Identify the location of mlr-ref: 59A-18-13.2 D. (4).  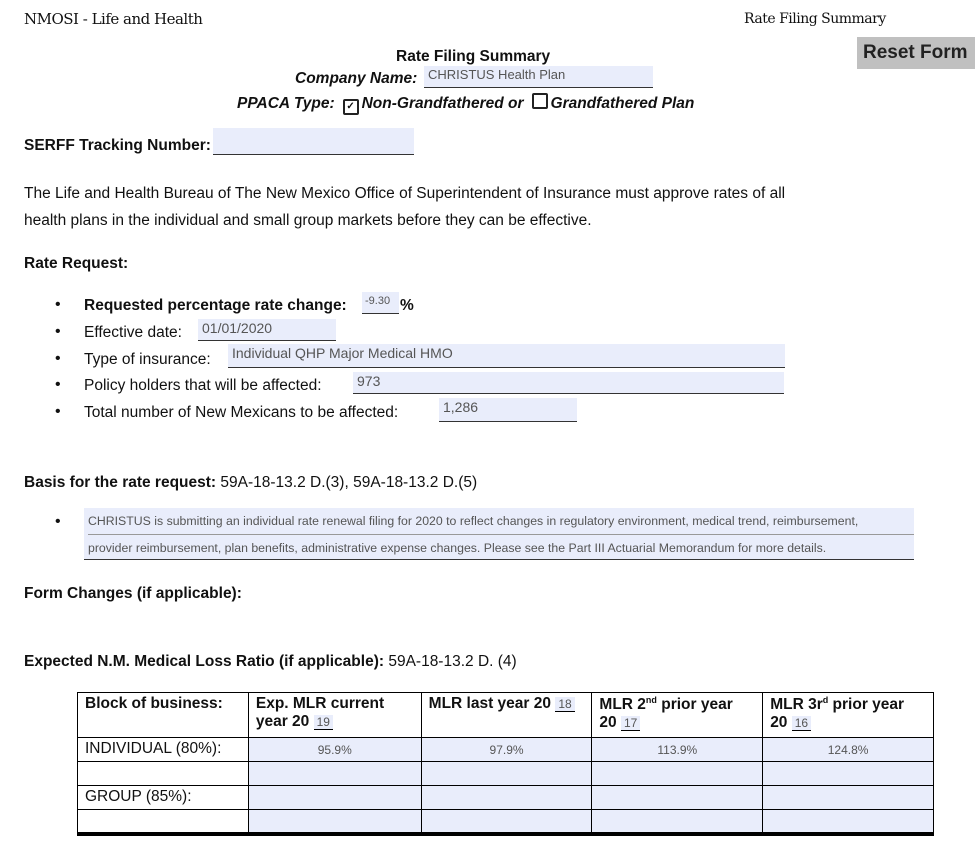
(452, 661).